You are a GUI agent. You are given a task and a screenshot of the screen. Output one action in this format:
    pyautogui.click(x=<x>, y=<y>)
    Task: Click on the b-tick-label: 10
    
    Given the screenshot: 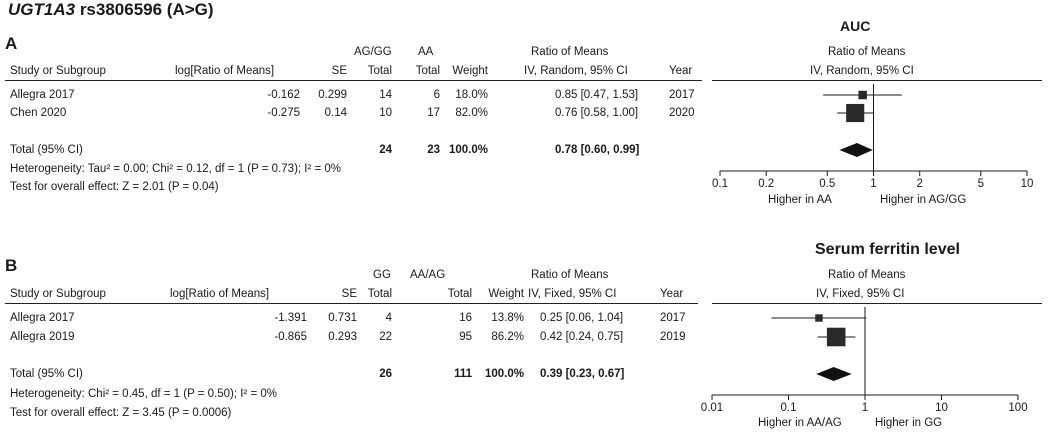 What is the action you would take?
    pyautogui.click(x=941, y=408)
    